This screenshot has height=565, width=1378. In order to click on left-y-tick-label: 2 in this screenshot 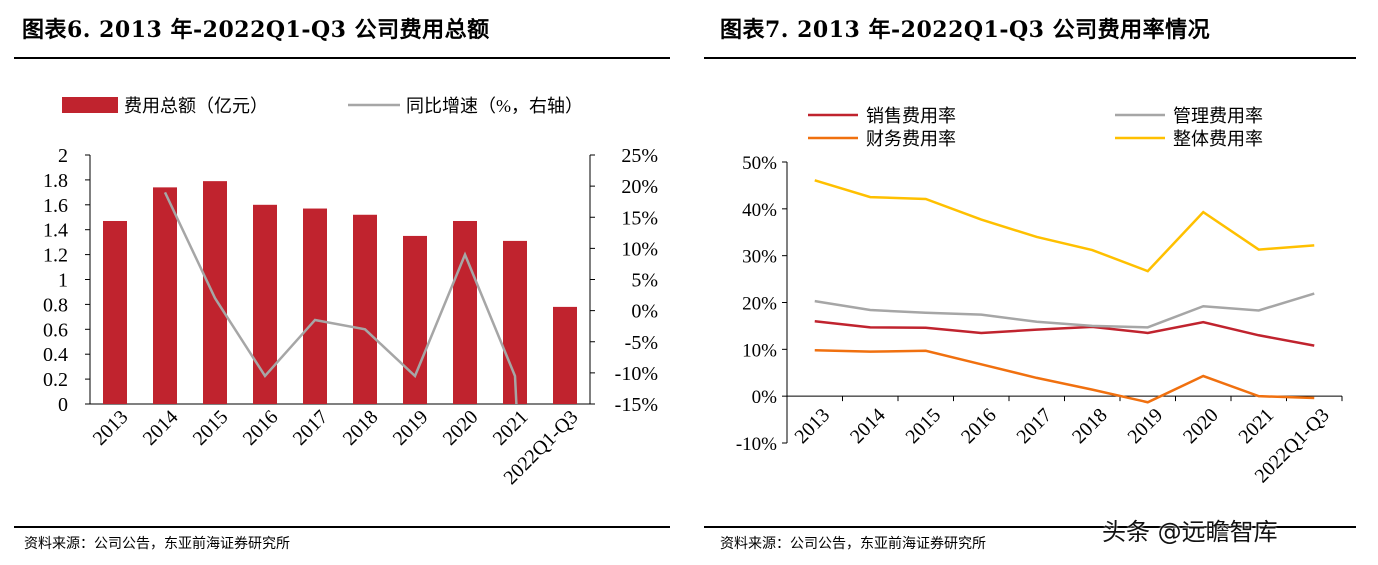, I will do `click(63, 156)`.